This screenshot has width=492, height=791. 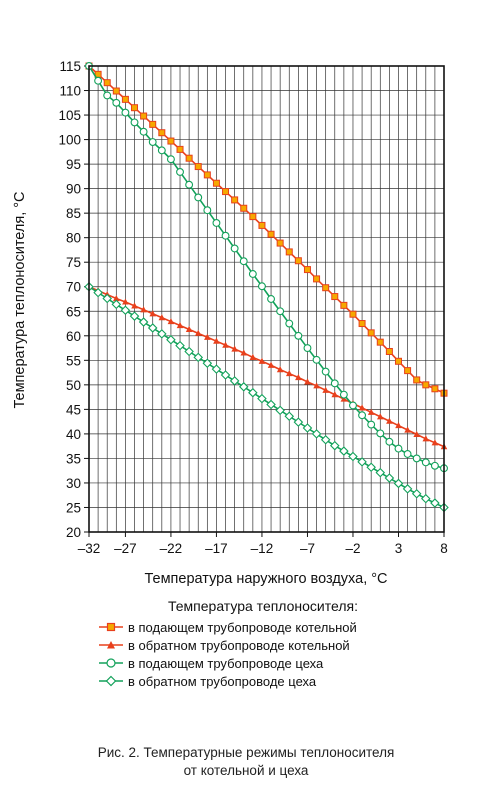 What do you see at coordinates (266, 367) in the screenshot?
I see `series-line` at bounding box center [266, 367].